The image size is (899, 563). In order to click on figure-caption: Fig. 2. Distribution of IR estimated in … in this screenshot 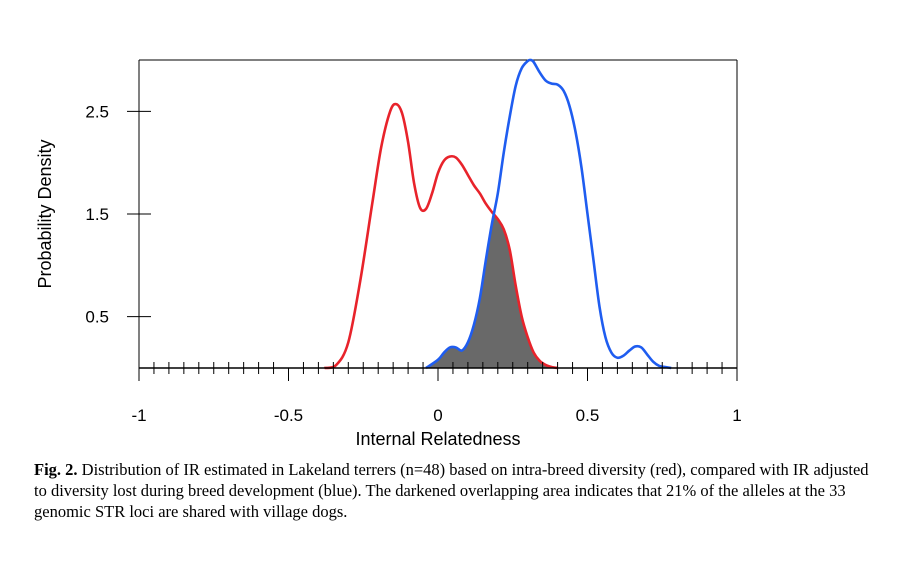, I will do `click(459, 490)`.